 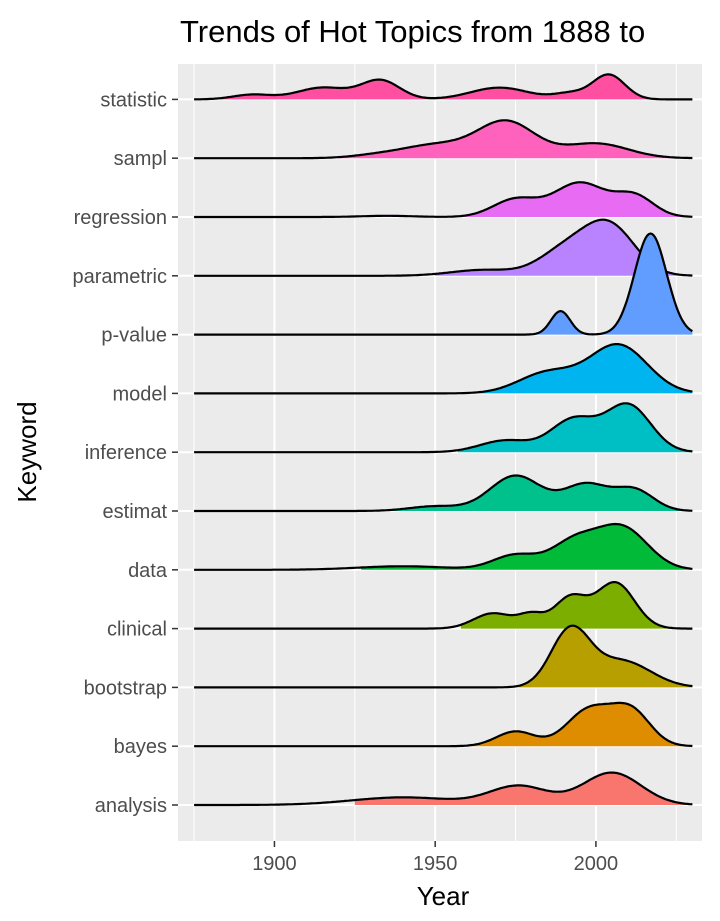 I want to click on chart-title: Trends of Hot Topics from 1888 to, so click(x=412, y=31).